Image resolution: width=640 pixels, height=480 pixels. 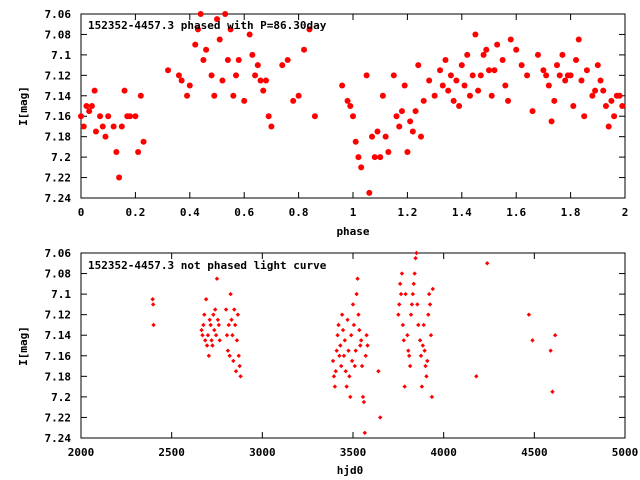 What do you see at coordinates (58, 253) in the screenshot?
I see `y-tick-label: 7.06` at bounding box center [58, 253].